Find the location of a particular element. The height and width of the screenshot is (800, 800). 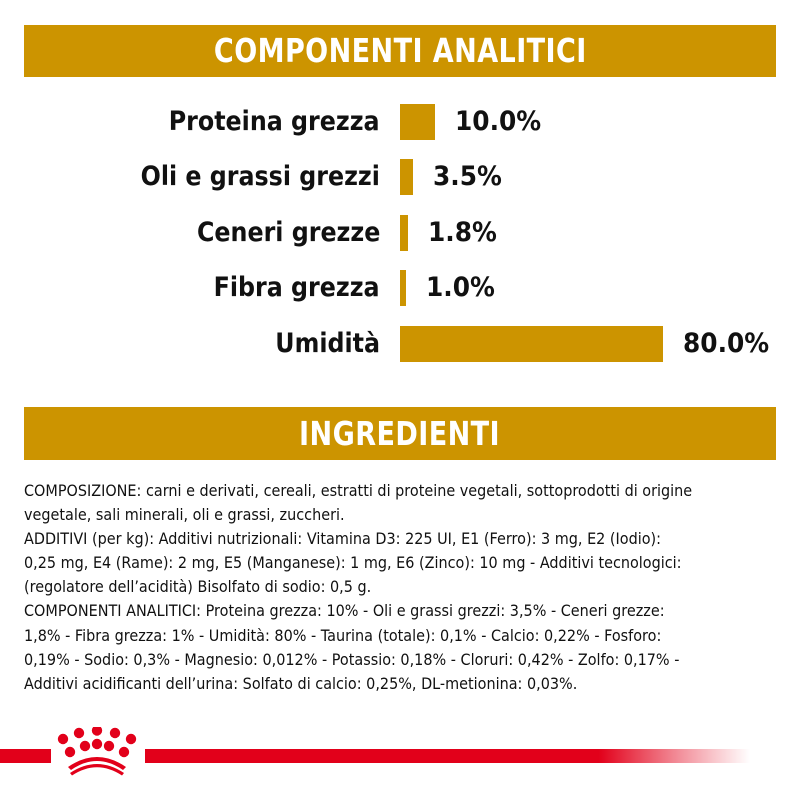

analytic-components-title: COMPONENTI ANALITICI is located at coordinates (400, 50).